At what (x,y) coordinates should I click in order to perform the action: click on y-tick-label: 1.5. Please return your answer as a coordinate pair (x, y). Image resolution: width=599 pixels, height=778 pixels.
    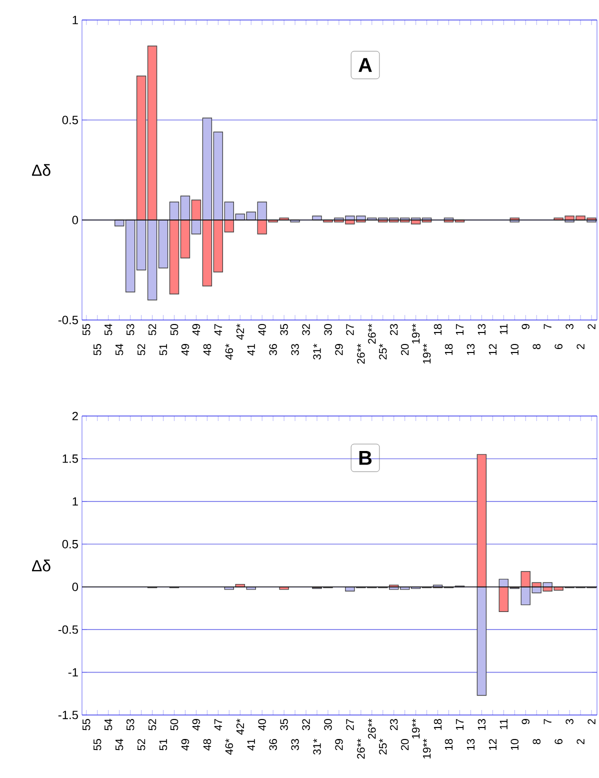
    Looking at the image, I should click on (70, 458).